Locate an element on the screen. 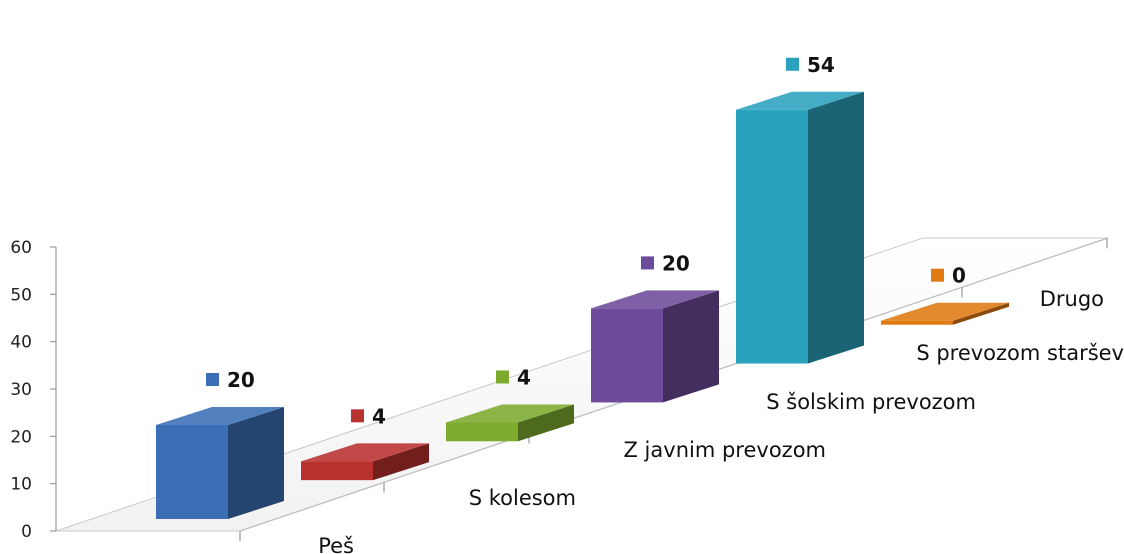 This screenshot has height=554, width=1124. category-label: S kolesom is located at coordinates (522, 498).